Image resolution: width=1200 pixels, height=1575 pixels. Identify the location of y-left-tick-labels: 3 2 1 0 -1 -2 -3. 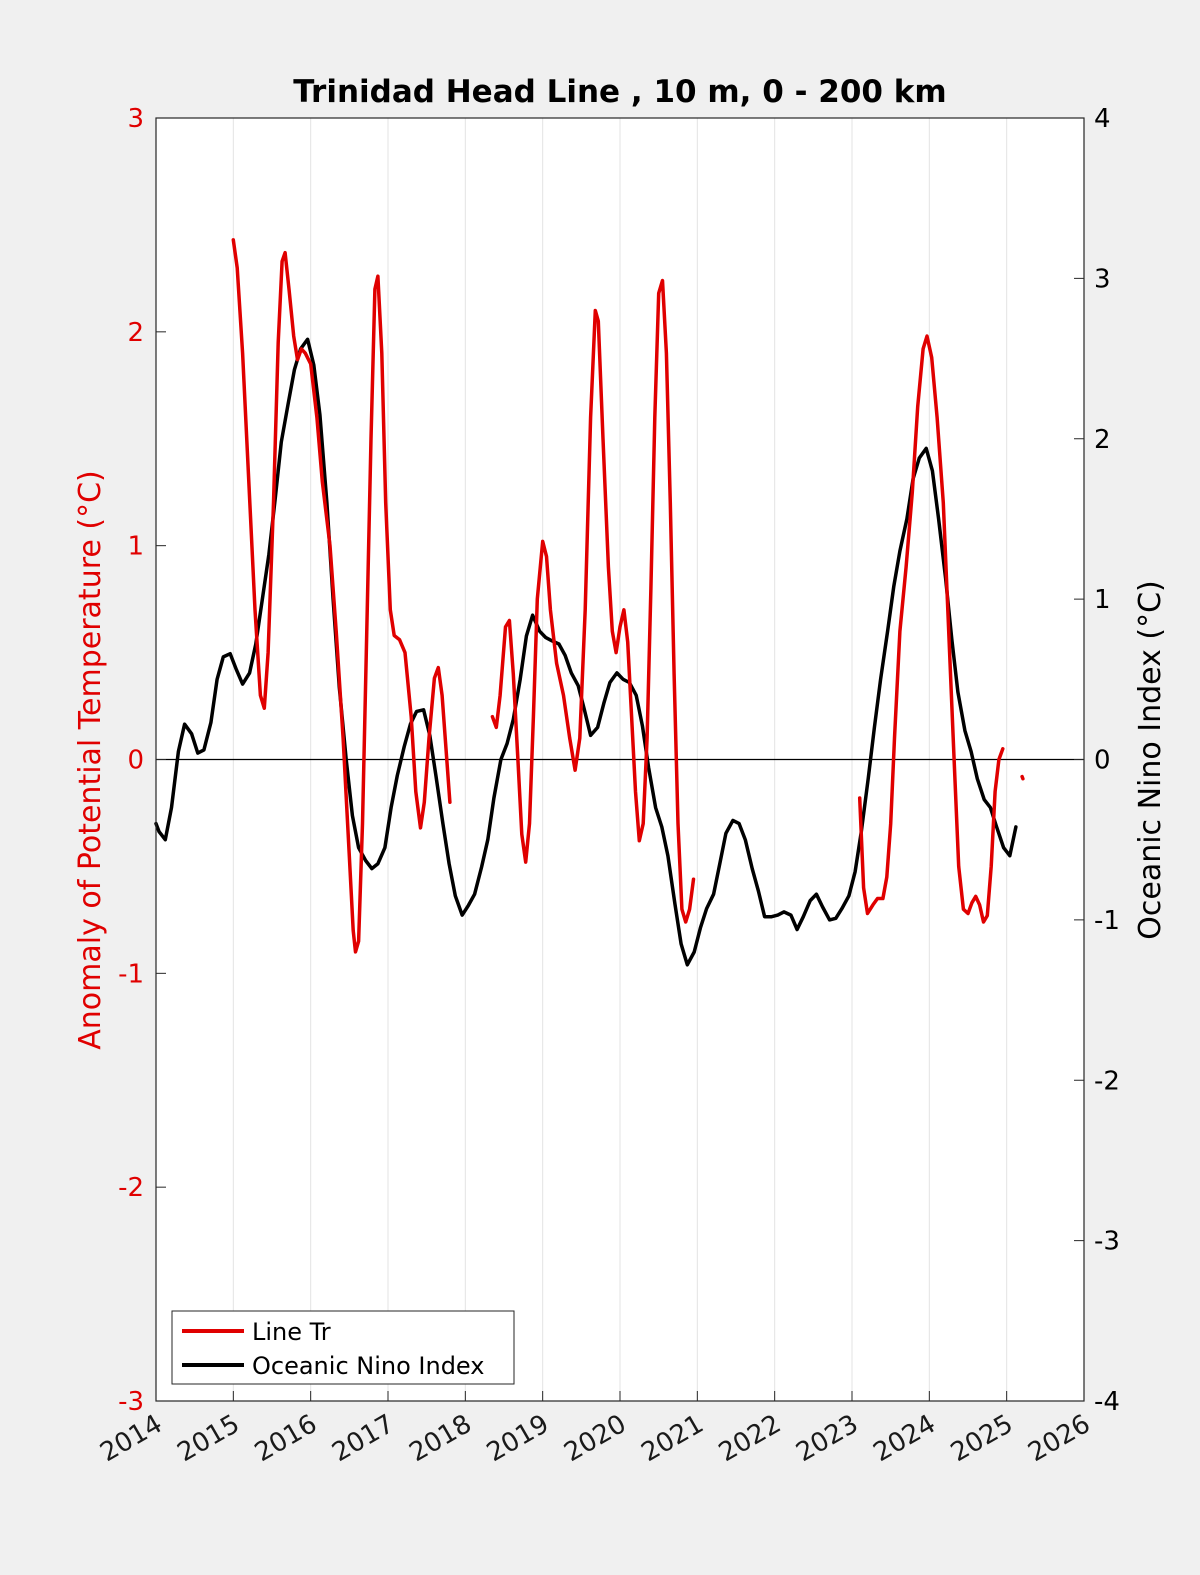
(131, 760).